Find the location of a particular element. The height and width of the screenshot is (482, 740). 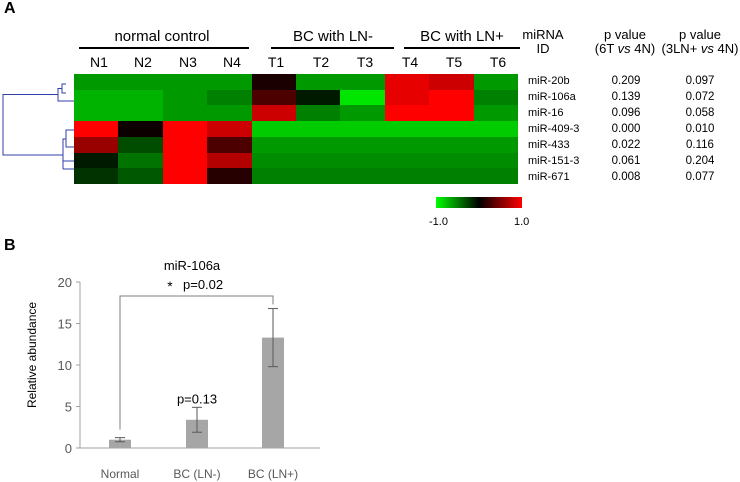

x-tick-label-bc-ln-pos: BC (LN+) is located at coordinates (273, 474).